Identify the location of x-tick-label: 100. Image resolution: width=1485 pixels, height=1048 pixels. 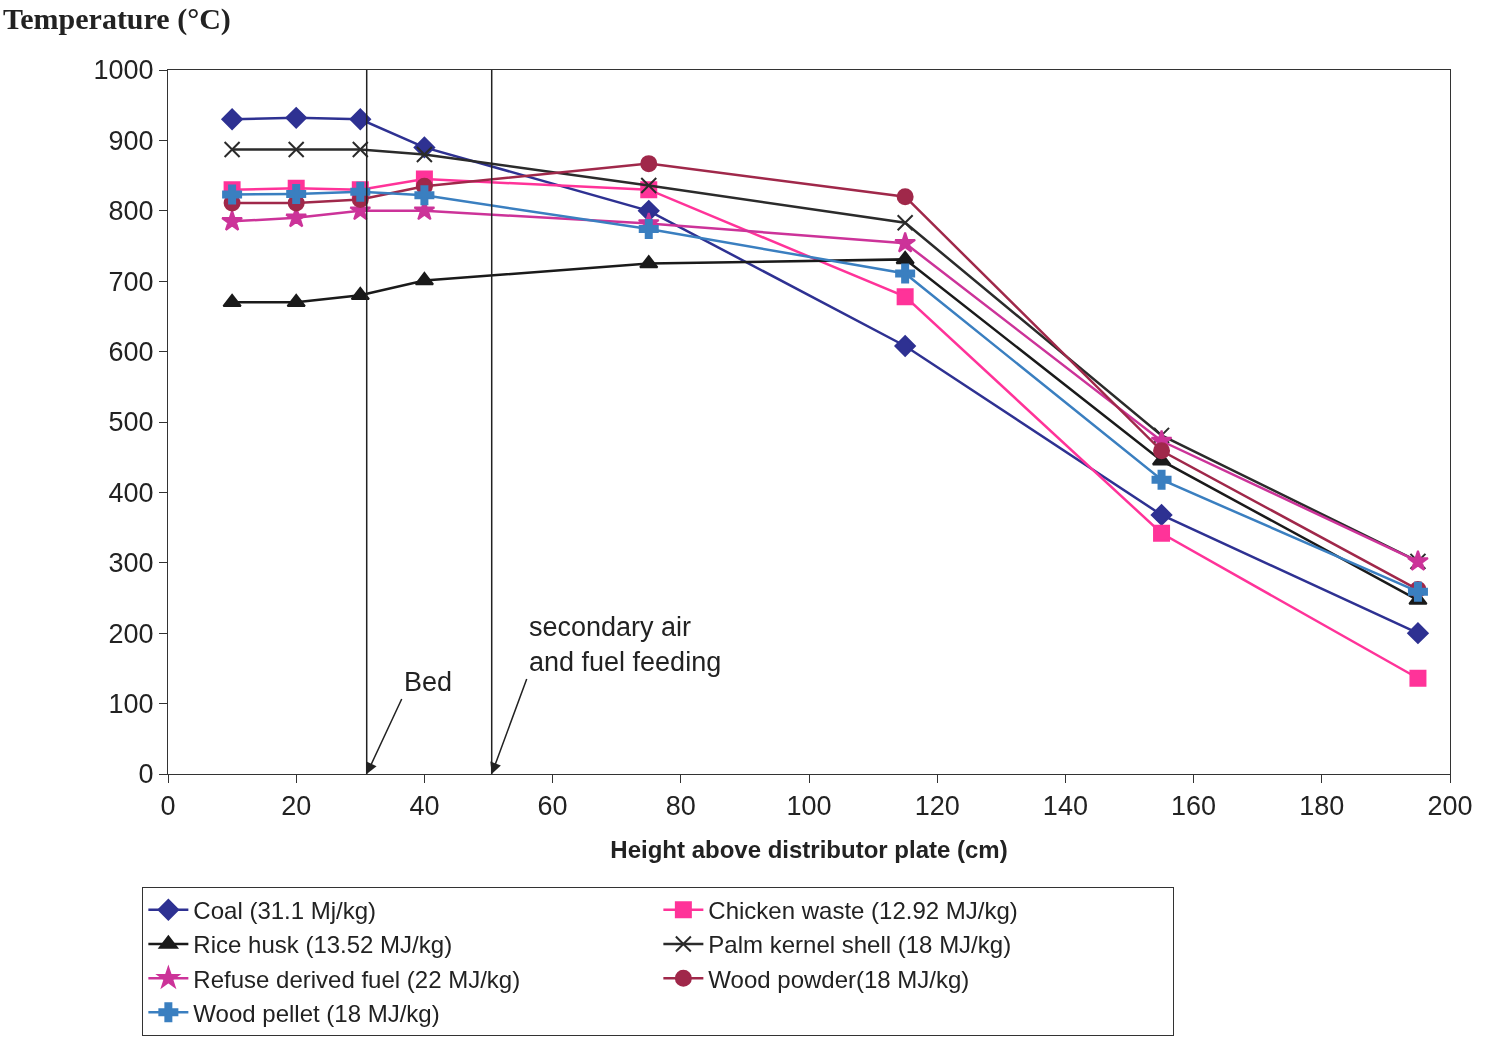
(809, 806).